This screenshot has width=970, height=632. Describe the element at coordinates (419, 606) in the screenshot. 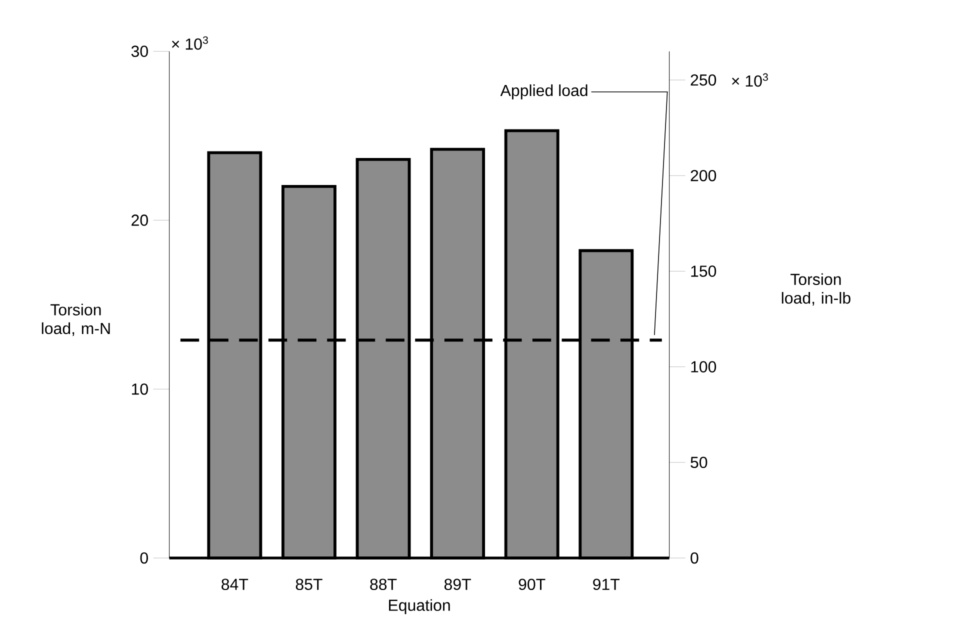

I see `x-axis-title: Equation` at that location.